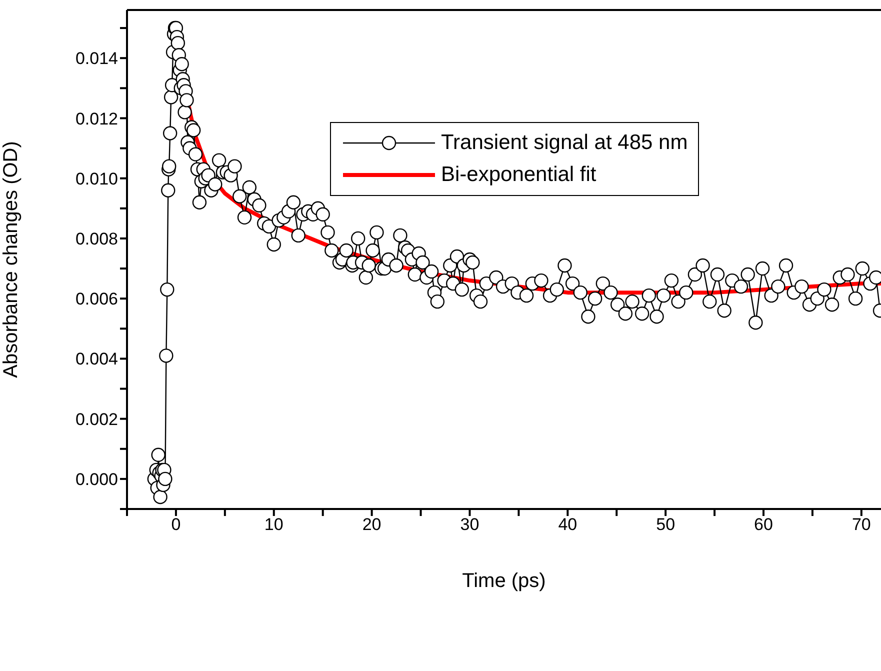 The width and height of the screenshot is (881, 671). What do you see at coordinates (763, 524) in the screenshot?
I see `x-tick-label: 60` at bounding box center [763, 524].